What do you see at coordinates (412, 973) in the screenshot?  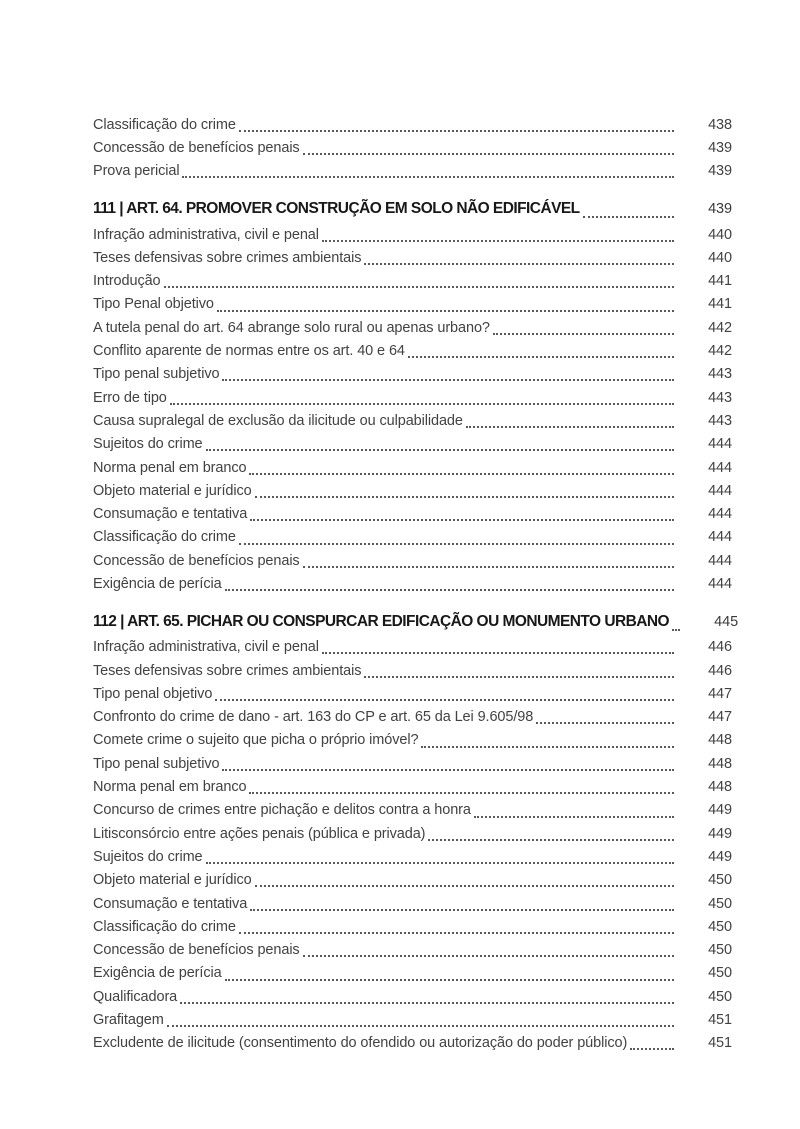 I see `toc-entry: Exigência de perícia 450` at bounding box center [412, 973].